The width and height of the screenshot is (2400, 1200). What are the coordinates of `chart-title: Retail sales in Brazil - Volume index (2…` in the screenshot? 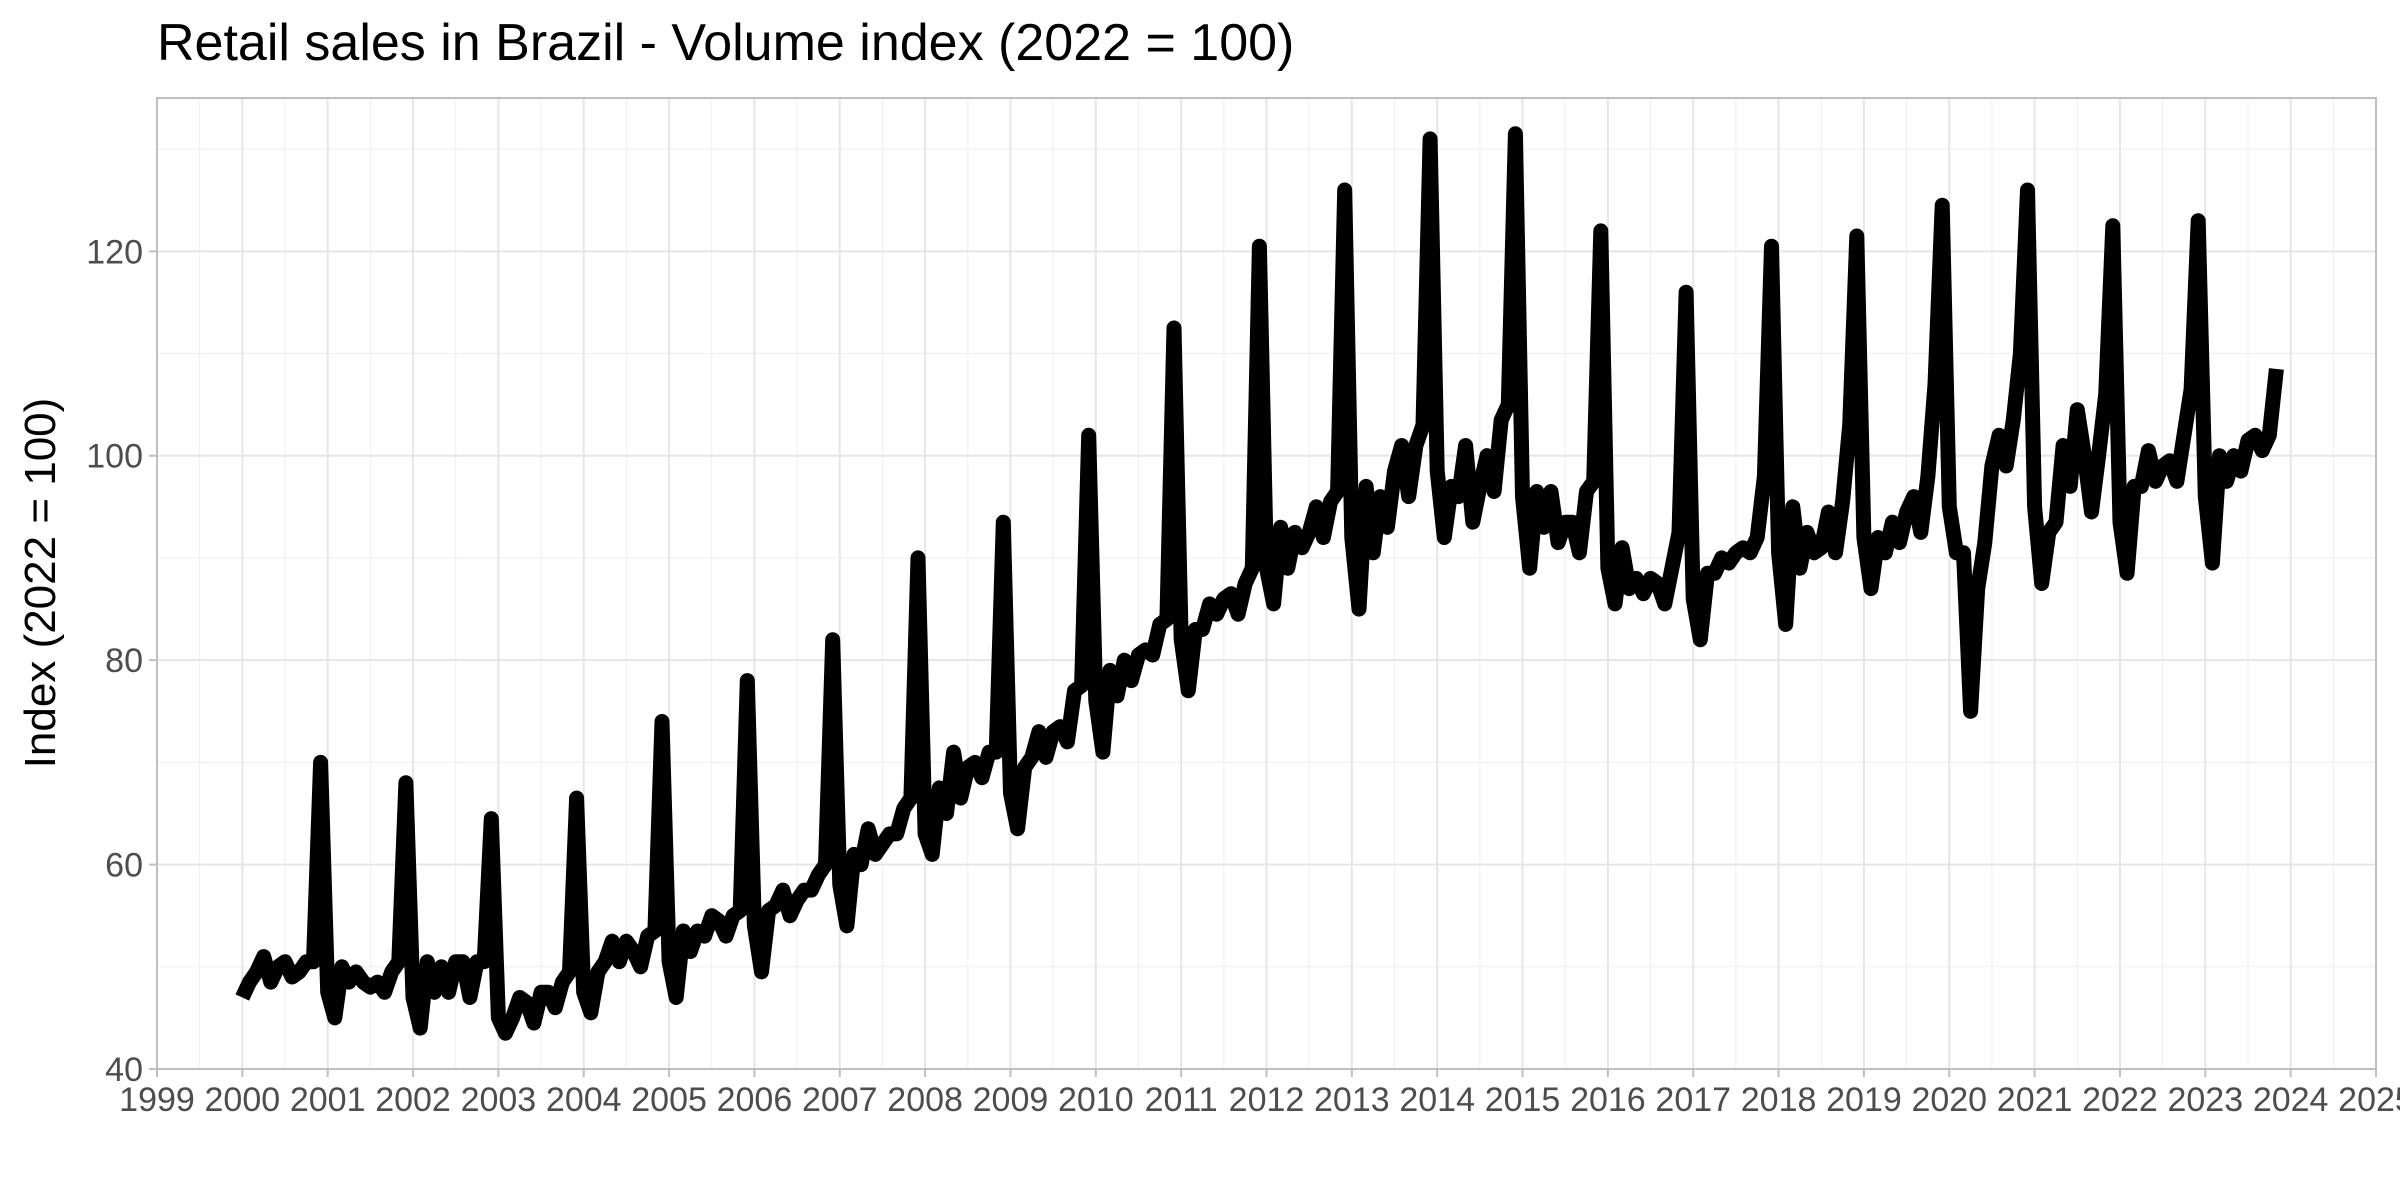 It's located at (725, 43).